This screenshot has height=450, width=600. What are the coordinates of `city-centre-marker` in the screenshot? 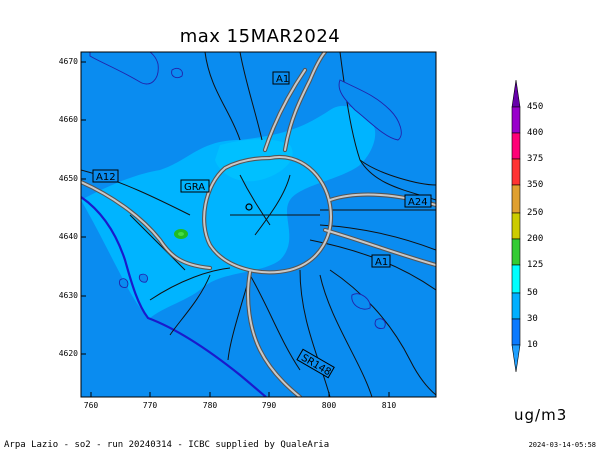 It's located at (249, 207).